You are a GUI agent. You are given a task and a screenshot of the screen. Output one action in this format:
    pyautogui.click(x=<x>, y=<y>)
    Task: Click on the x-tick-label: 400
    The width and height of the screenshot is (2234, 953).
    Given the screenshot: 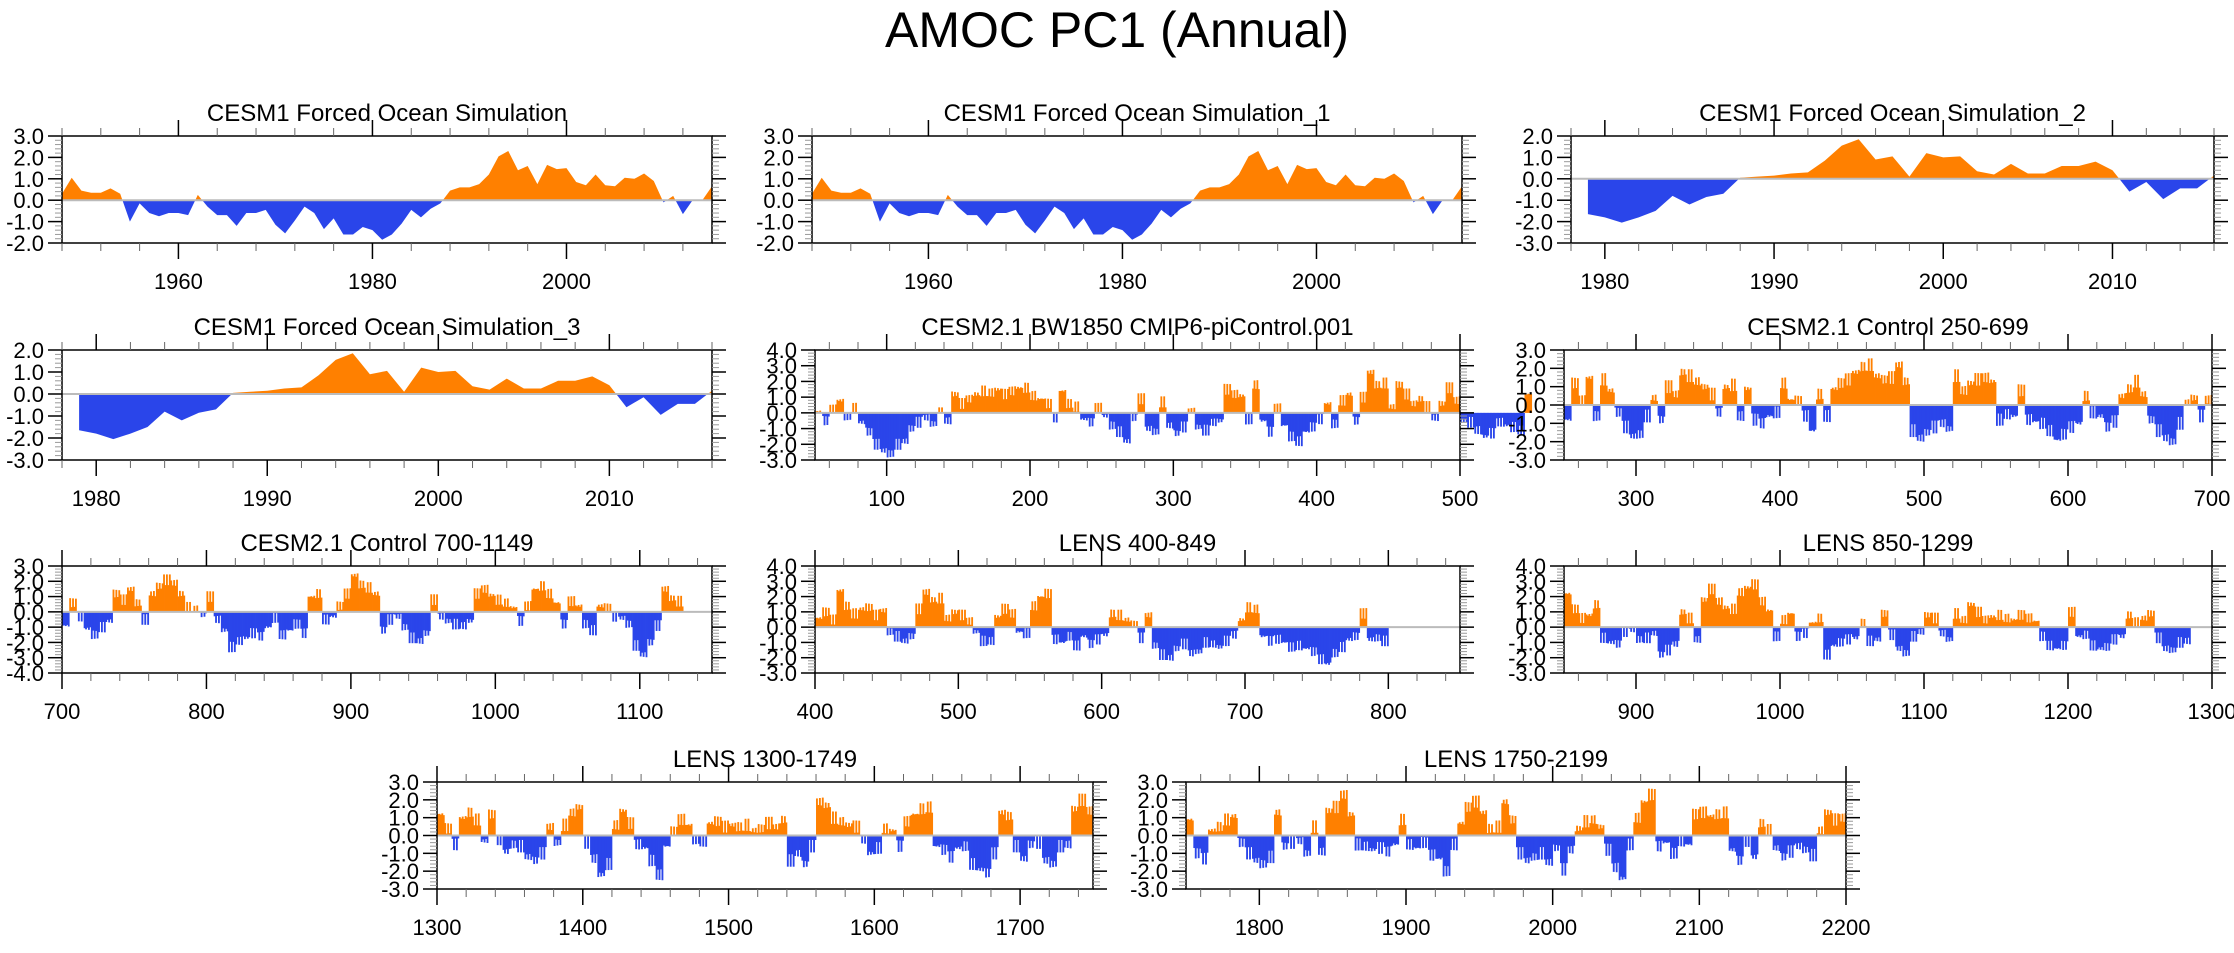 What is the action you would take?
    pyautogui.click(x=1316, y=498)
    